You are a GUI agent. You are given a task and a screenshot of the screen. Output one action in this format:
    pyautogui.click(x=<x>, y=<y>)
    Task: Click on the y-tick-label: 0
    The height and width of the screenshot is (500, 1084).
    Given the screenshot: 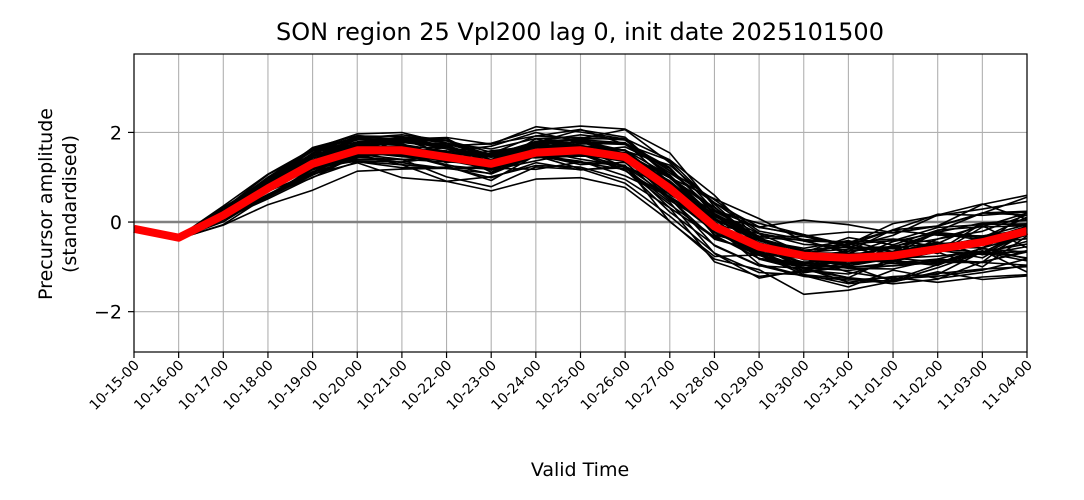 What is the action you would take?
    pyautogui.click(x=116, y=223)
    